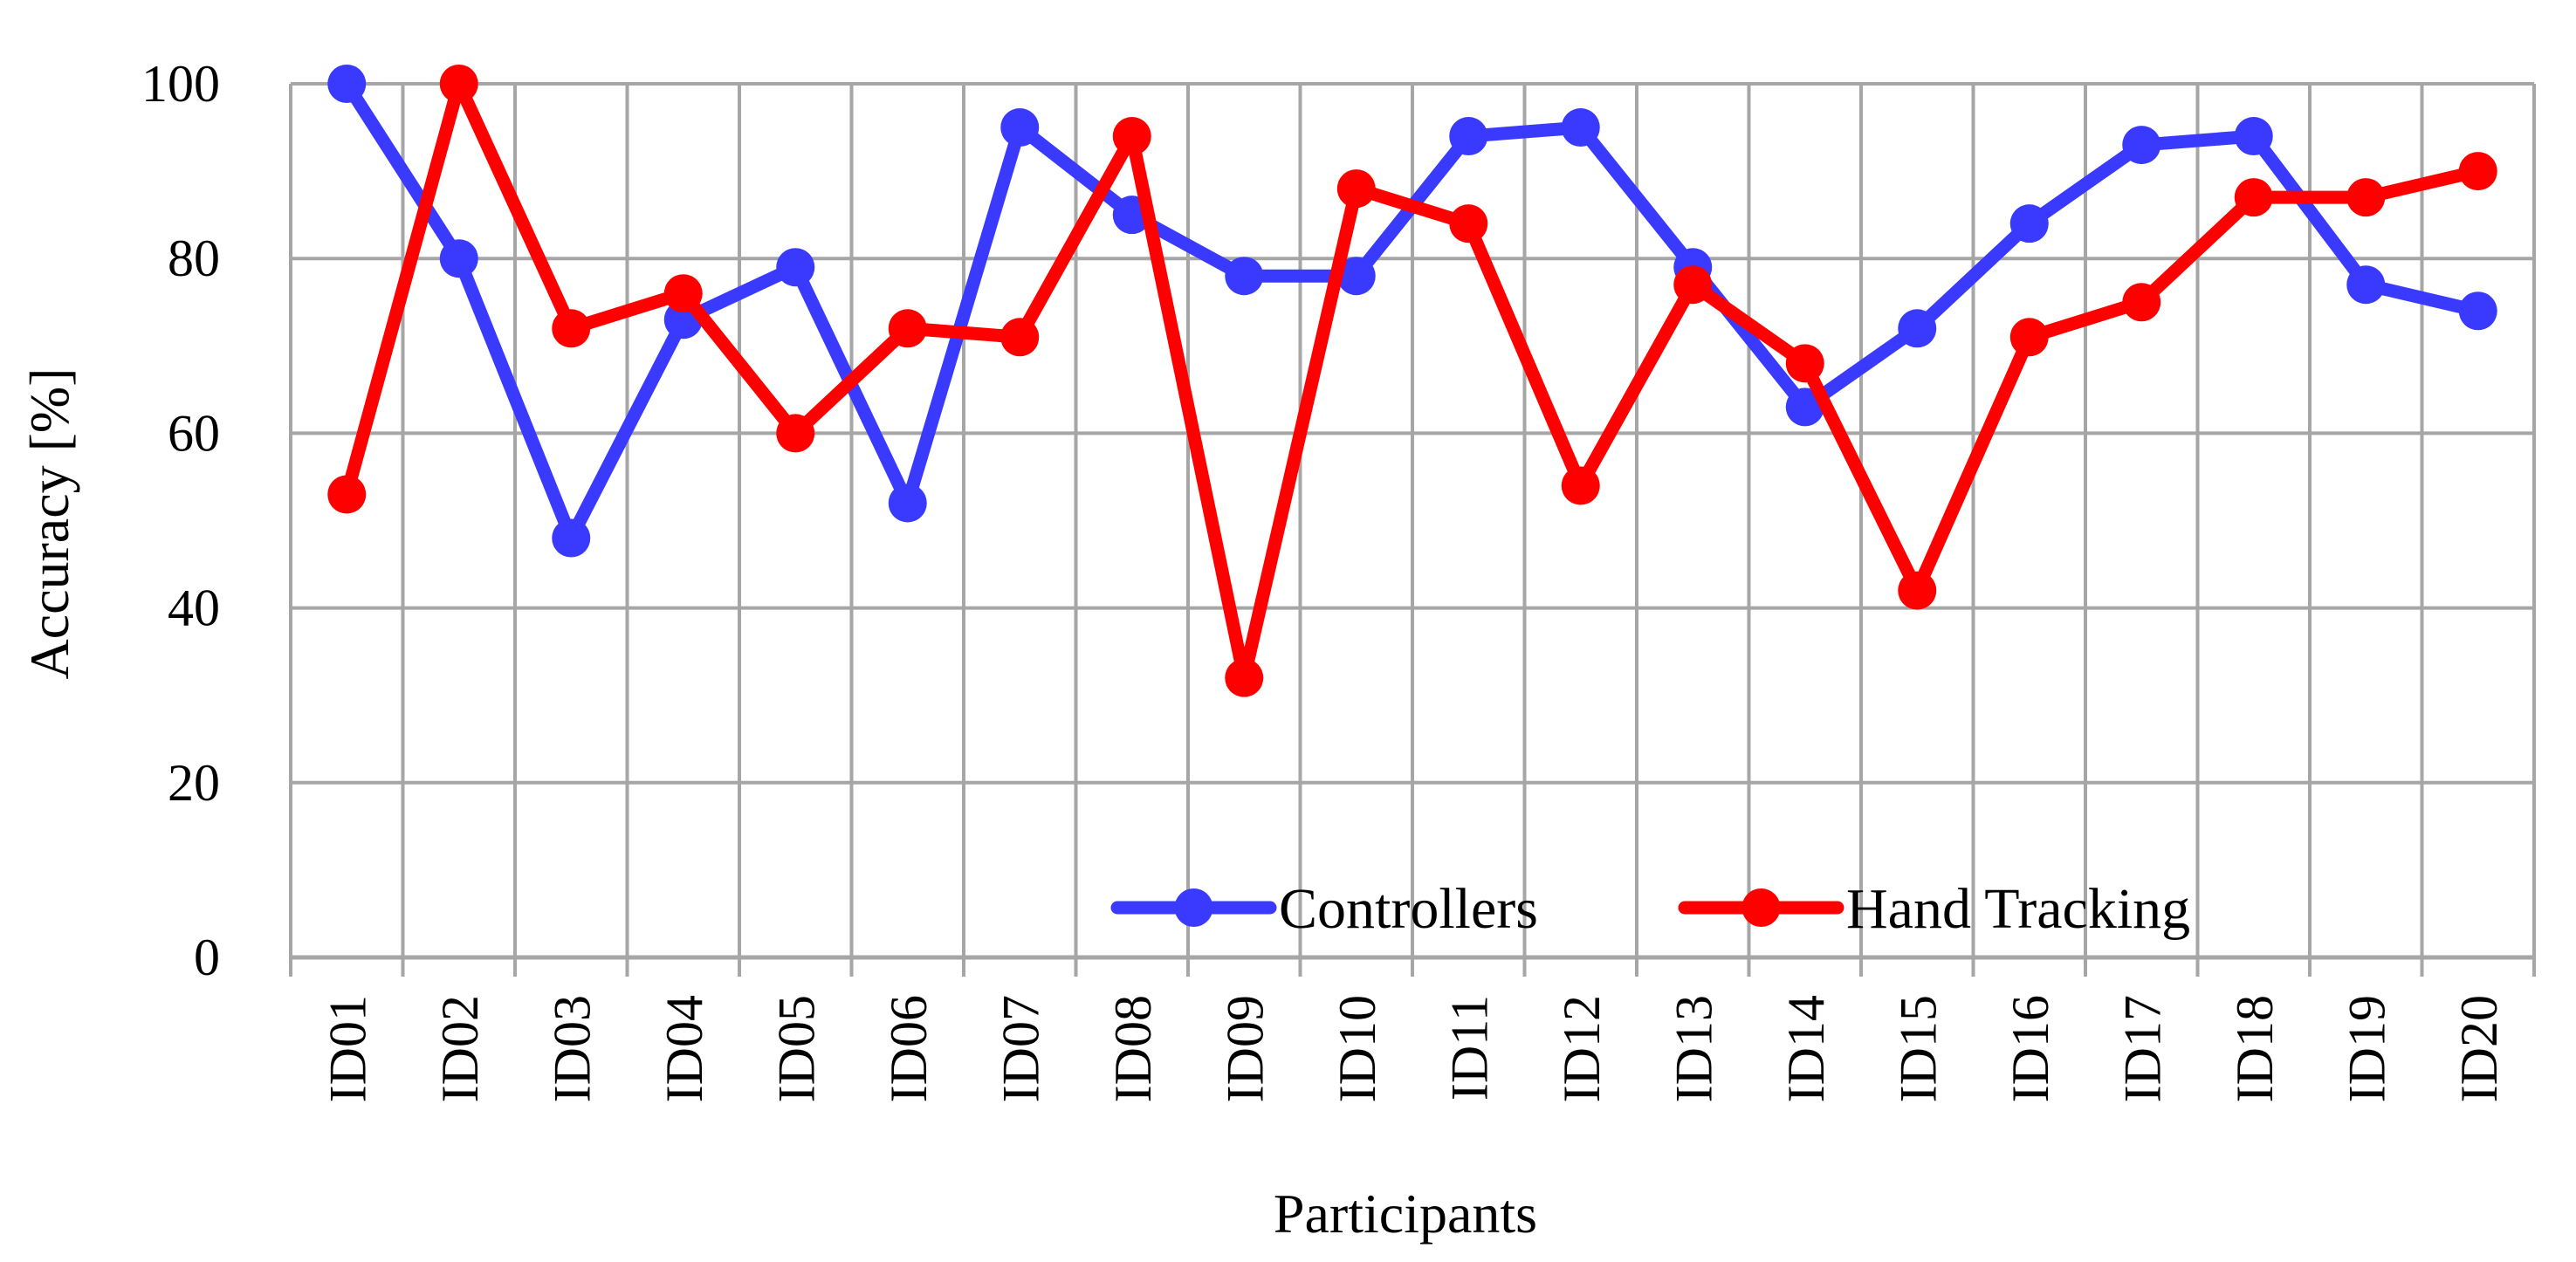  I want to click on y-tick-label: 60, so click(194, 433).